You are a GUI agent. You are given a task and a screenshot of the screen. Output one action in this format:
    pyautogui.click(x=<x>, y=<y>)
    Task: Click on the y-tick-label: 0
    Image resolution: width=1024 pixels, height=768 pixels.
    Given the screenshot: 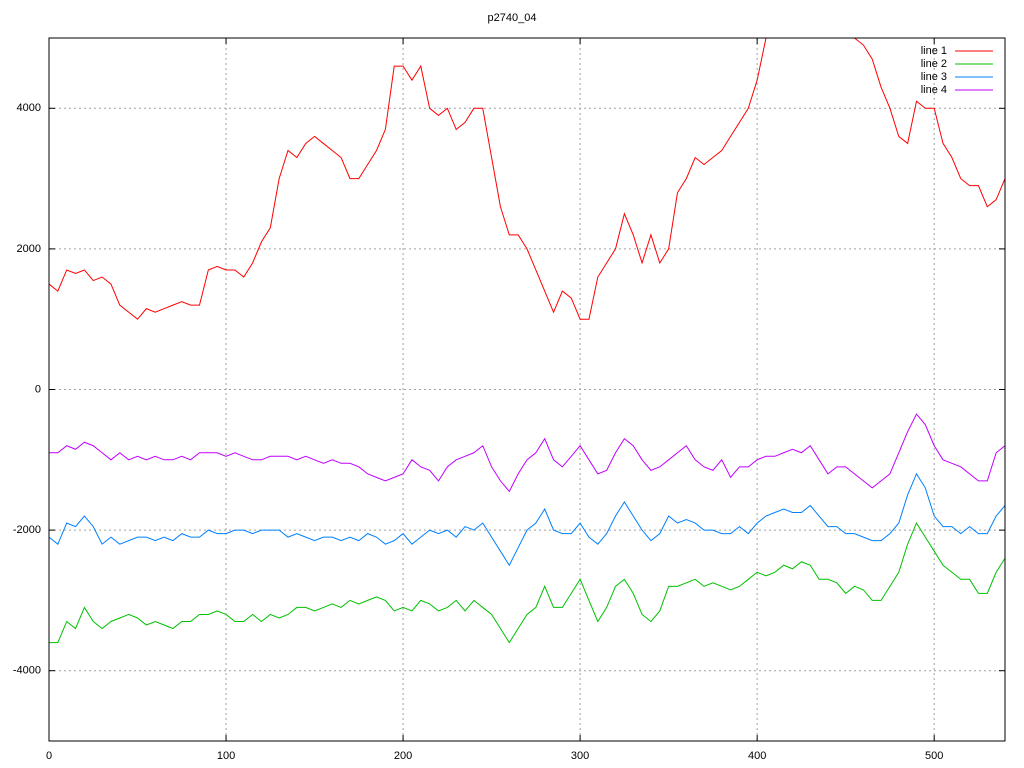 What is the action you would take?
    pyautogui.click(x=38, y=389)
    